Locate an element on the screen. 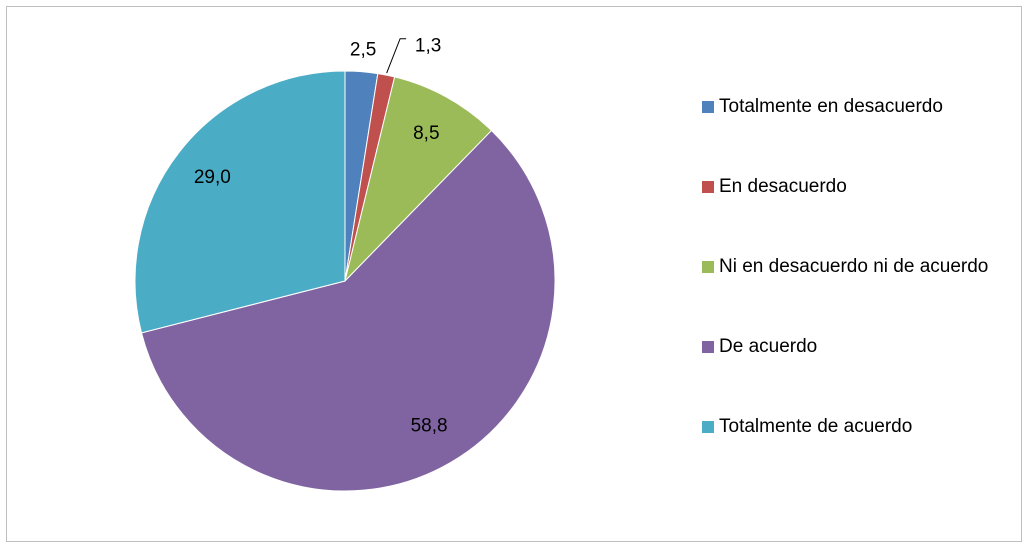  data-label: 8,5 is located at coordinates (426, 133).